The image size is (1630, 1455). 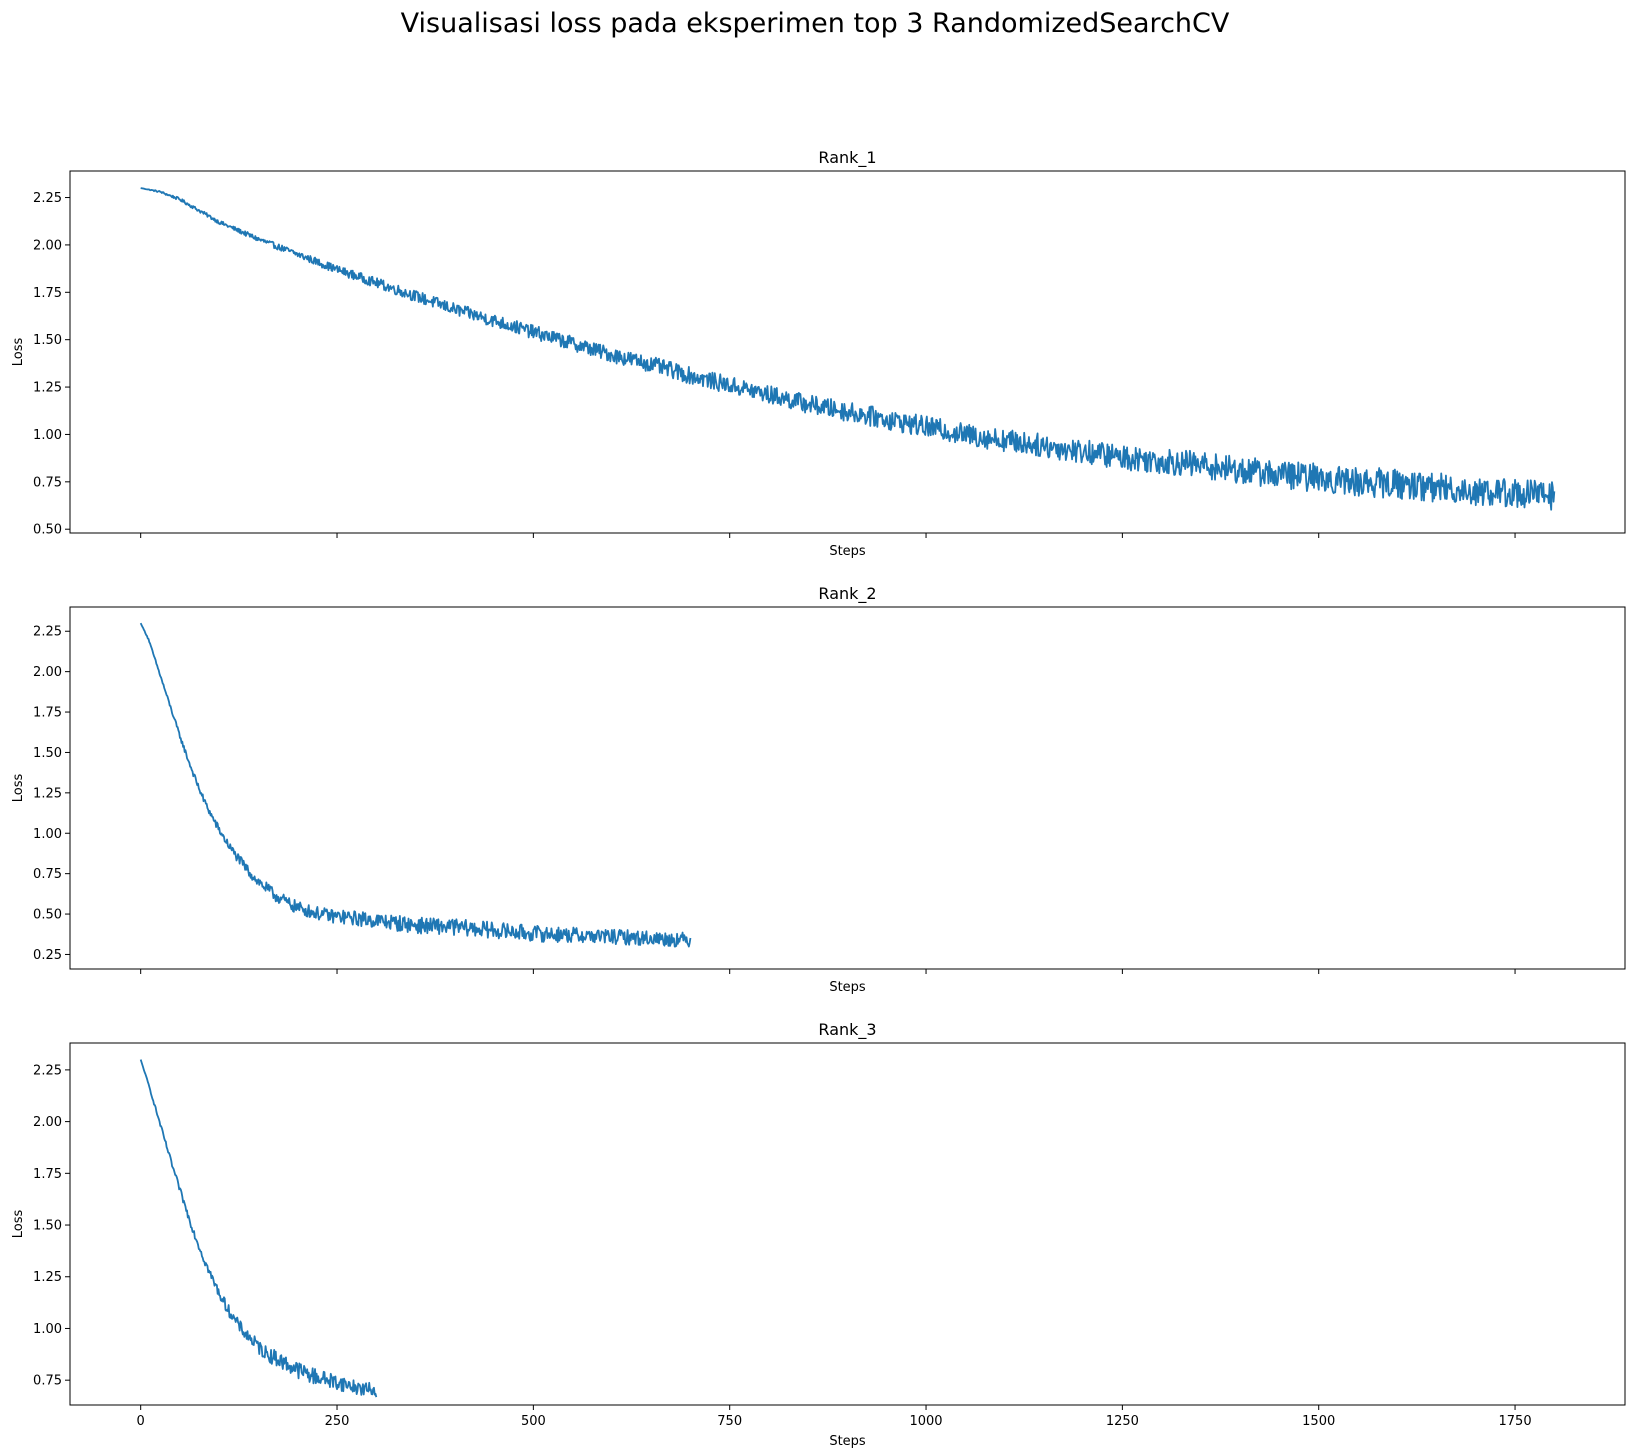 What do you see at coordinates (925, 1421) in the screenshot?
I see `x-tick-label: 1000` at bounding box center [925, 1421].